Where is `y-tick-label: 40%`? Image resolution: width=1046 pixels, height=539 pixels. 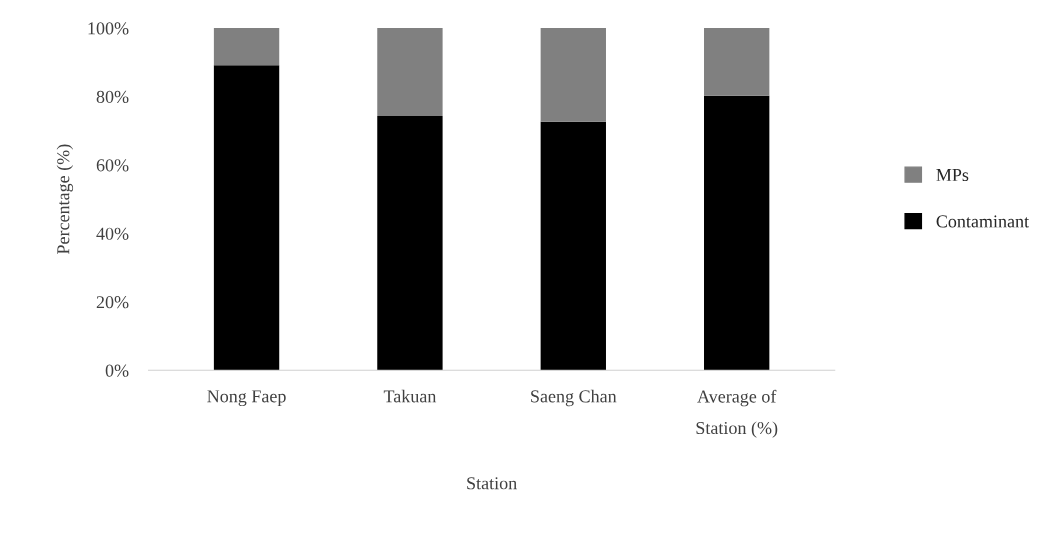 y-tick-label: 40% is located at coordinates (112, 233).